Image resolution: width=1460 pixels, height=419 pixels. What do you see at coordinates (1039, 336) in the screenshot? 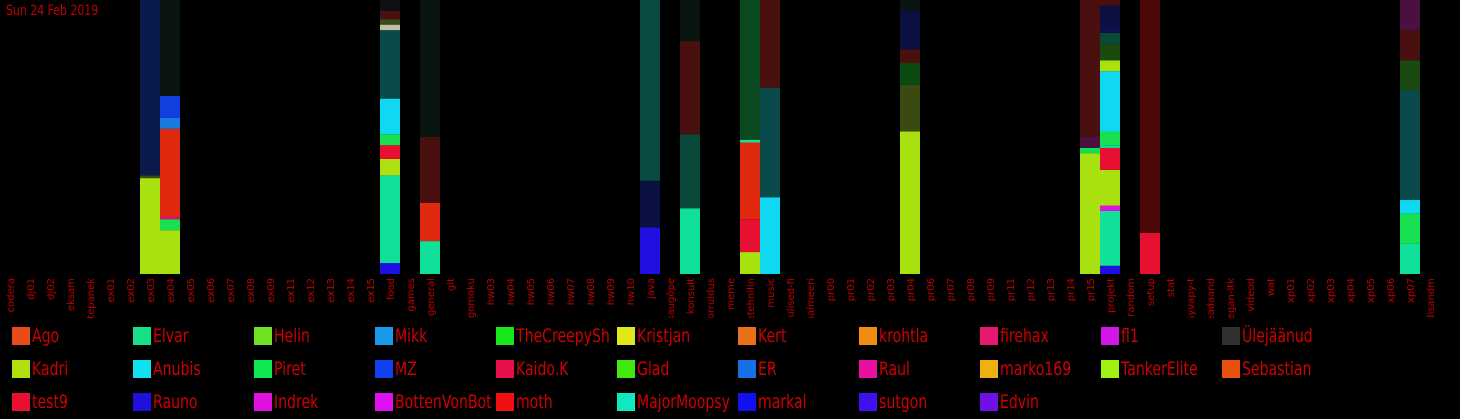
I see `legend-item: firehax` at bounding box center [1039, 336].